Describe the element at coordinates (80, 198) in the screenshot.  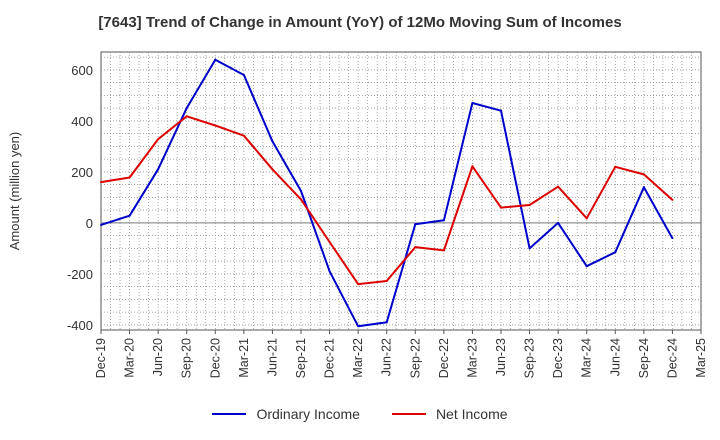
I see `y-axis-ticks: -400 -200 0 200 400 600` at that location.